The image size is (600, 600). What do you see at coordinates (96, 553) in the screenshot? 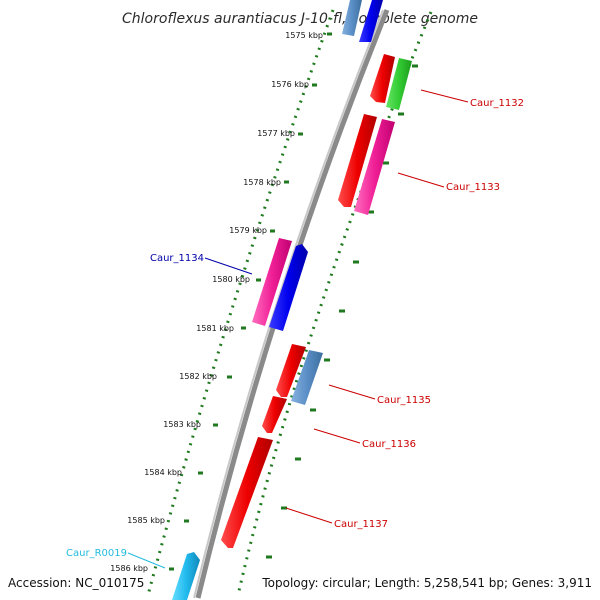
I see `gene-label-caur-r0019: Caur_R0019` at bounding box center [96, 553].